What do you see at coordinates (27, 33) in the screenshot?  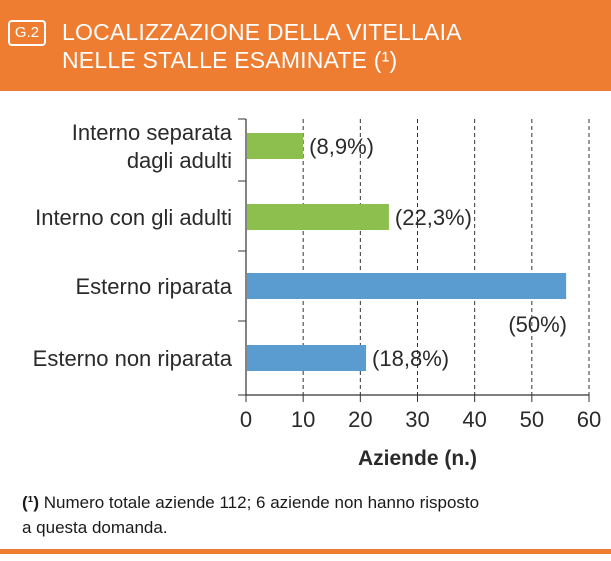 I see `figure-number-badge: G.2` at bounding box center [27, 33].